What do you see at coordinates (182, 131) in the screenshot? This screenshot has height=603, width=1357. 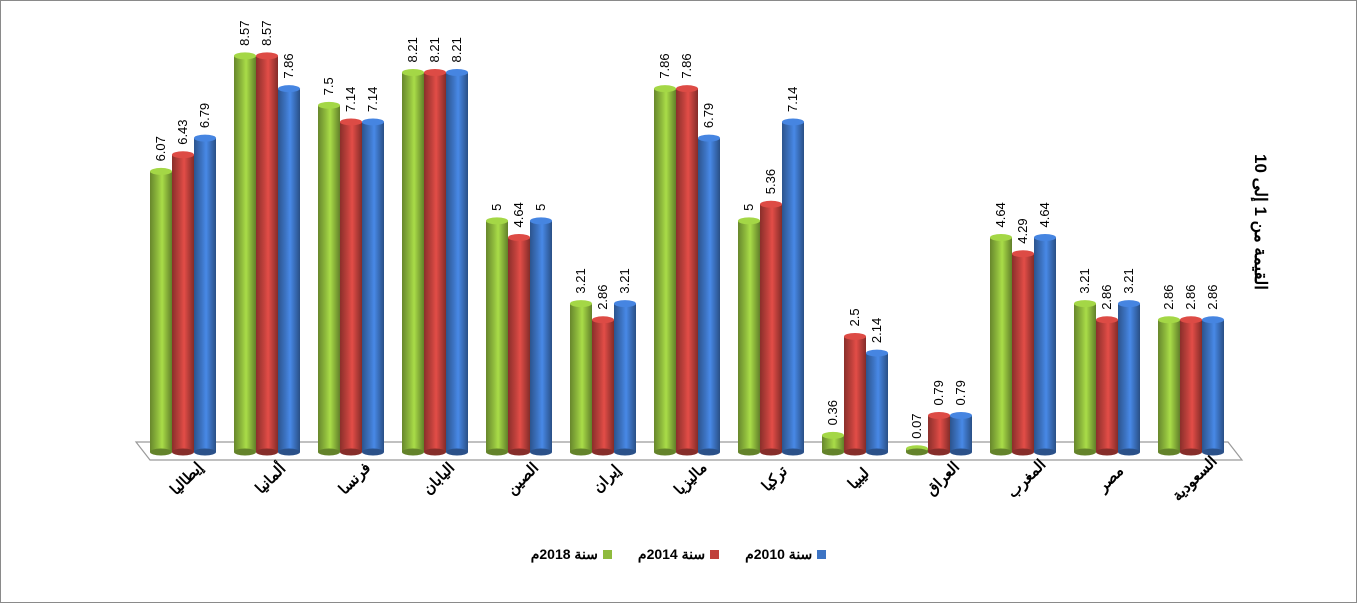 I see `data-label: 6.43` at bounding box center [182, 131].